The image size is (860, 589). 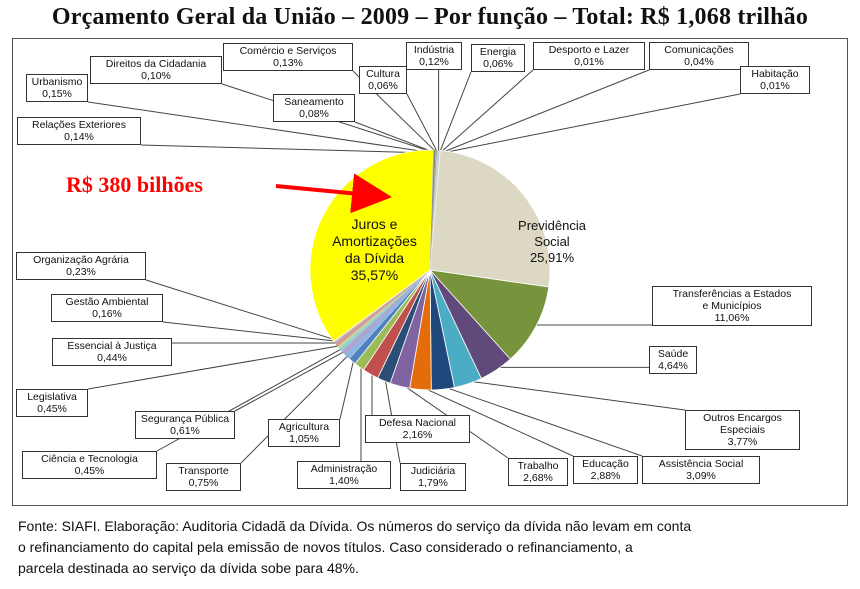 What do you see at coordinates (605, 476) in the screenshot?
I see `slice-value-label: 2,88%` at bounding box center [605, 476].